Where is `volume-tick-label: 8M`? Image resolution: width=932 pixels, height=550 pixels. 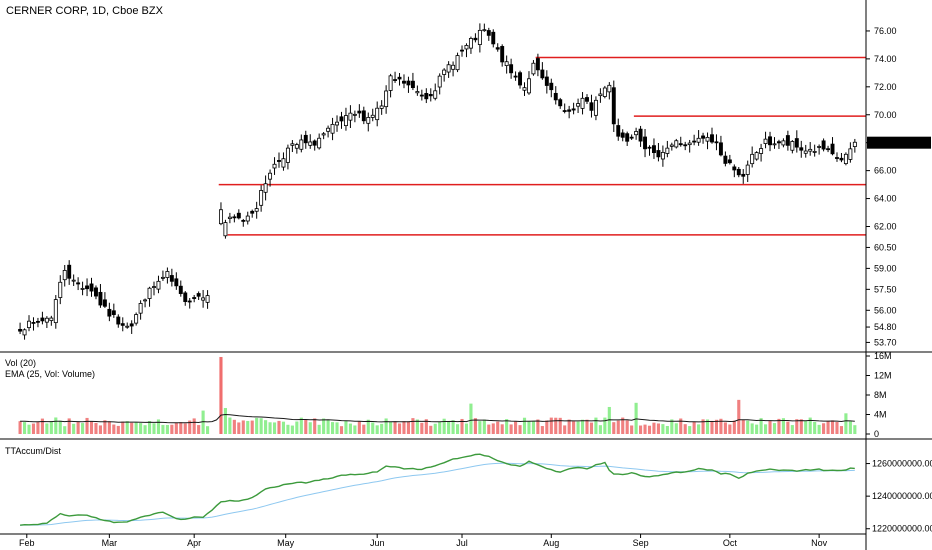
volume-tick-label: 8M is located at coordinates (880, 395).